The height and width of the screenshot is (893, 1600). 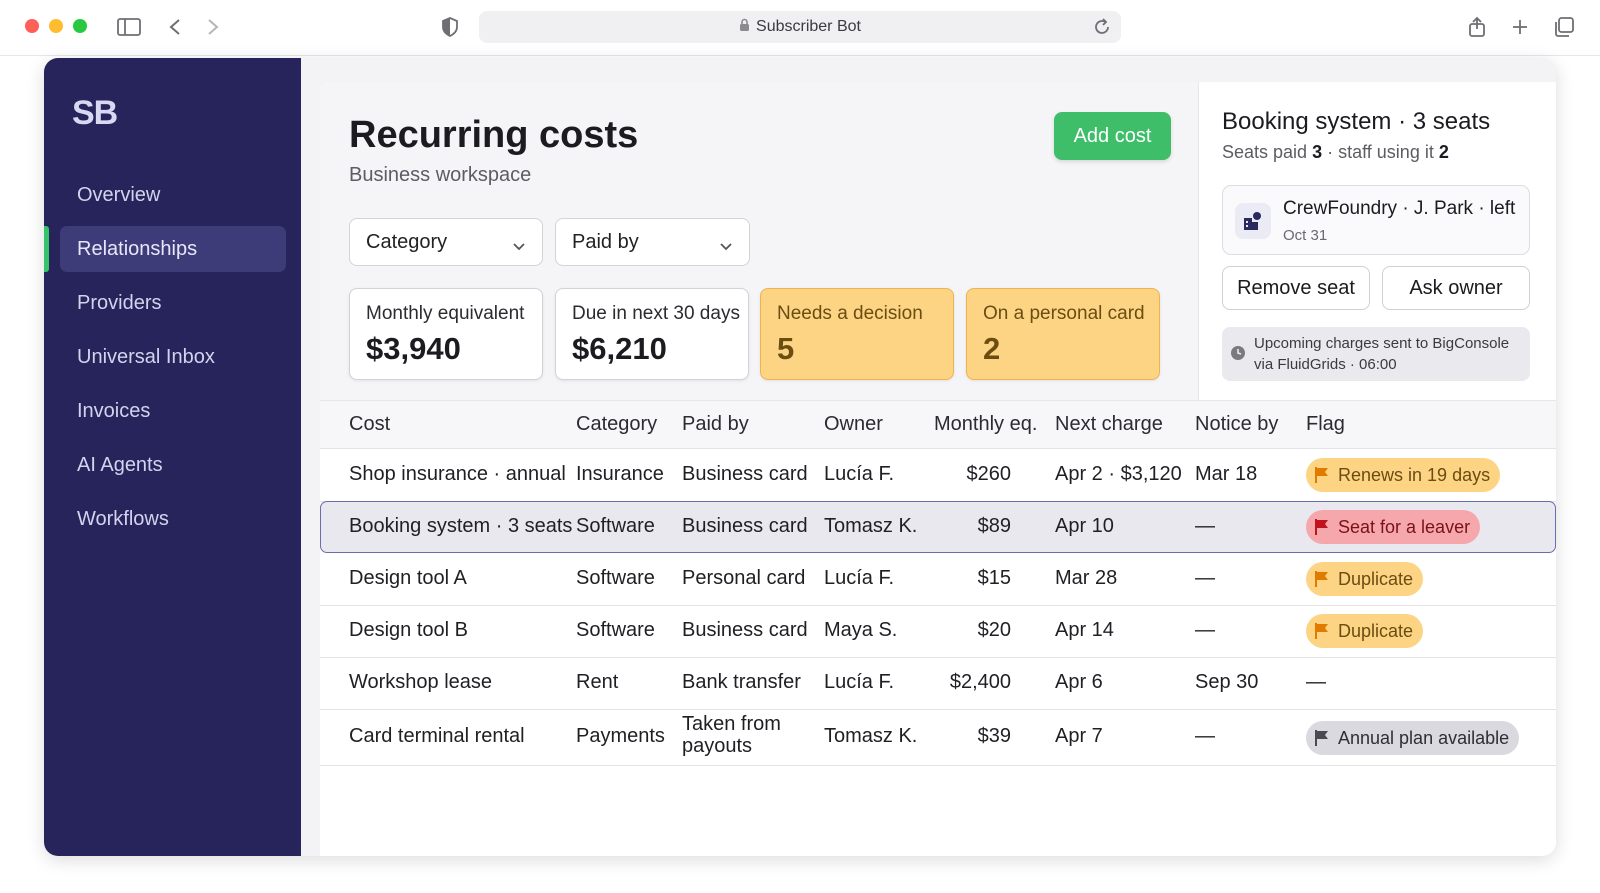 I want to click on column-header-paid-by: Paid by, so click(x=715, y=424).